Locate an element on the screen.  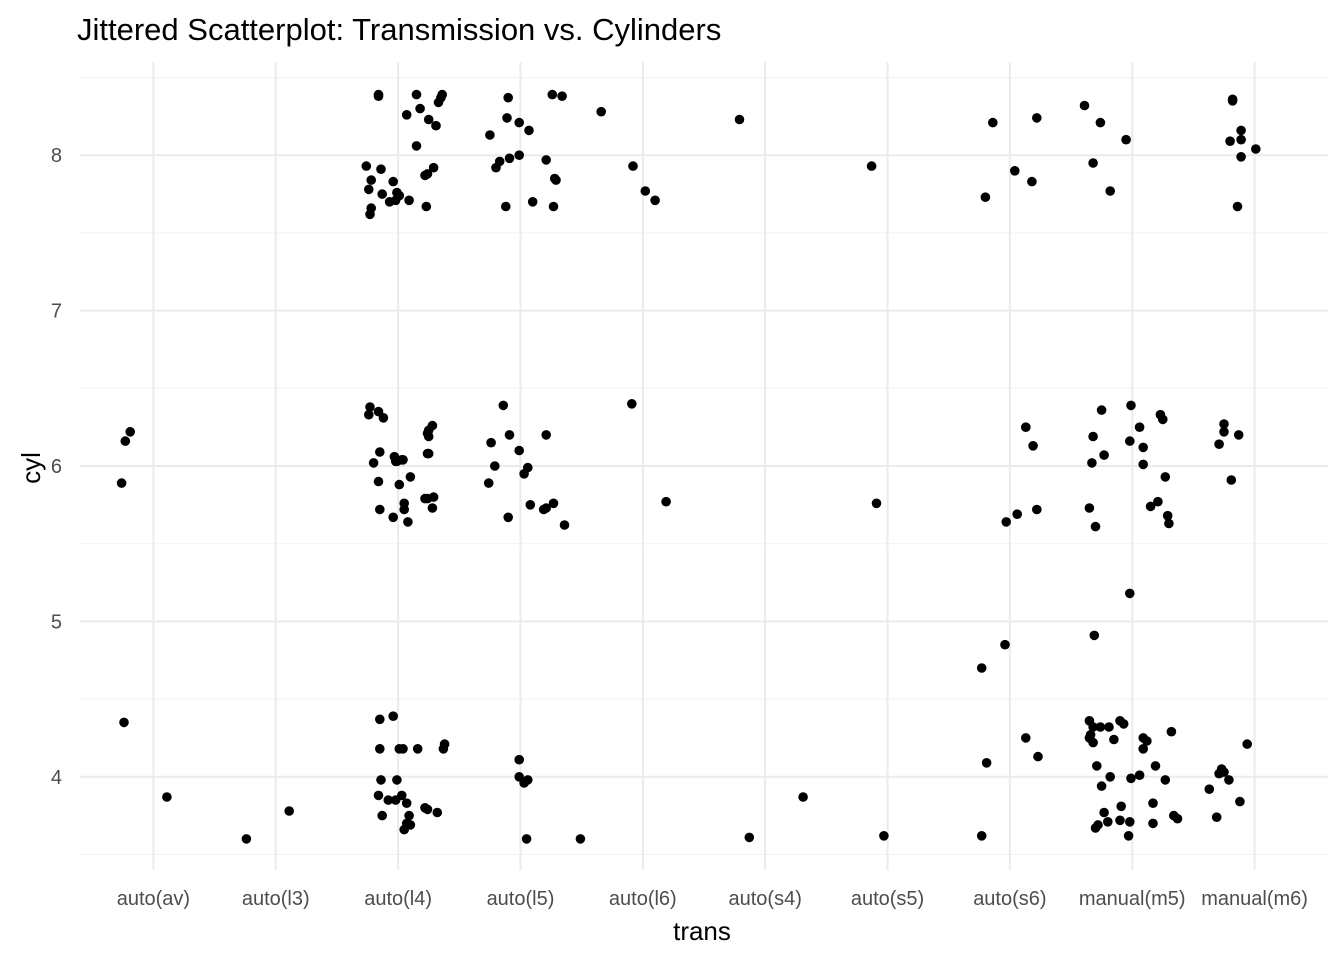
x-tick-label: auto(s6) is located at coordinates (1009, 899).